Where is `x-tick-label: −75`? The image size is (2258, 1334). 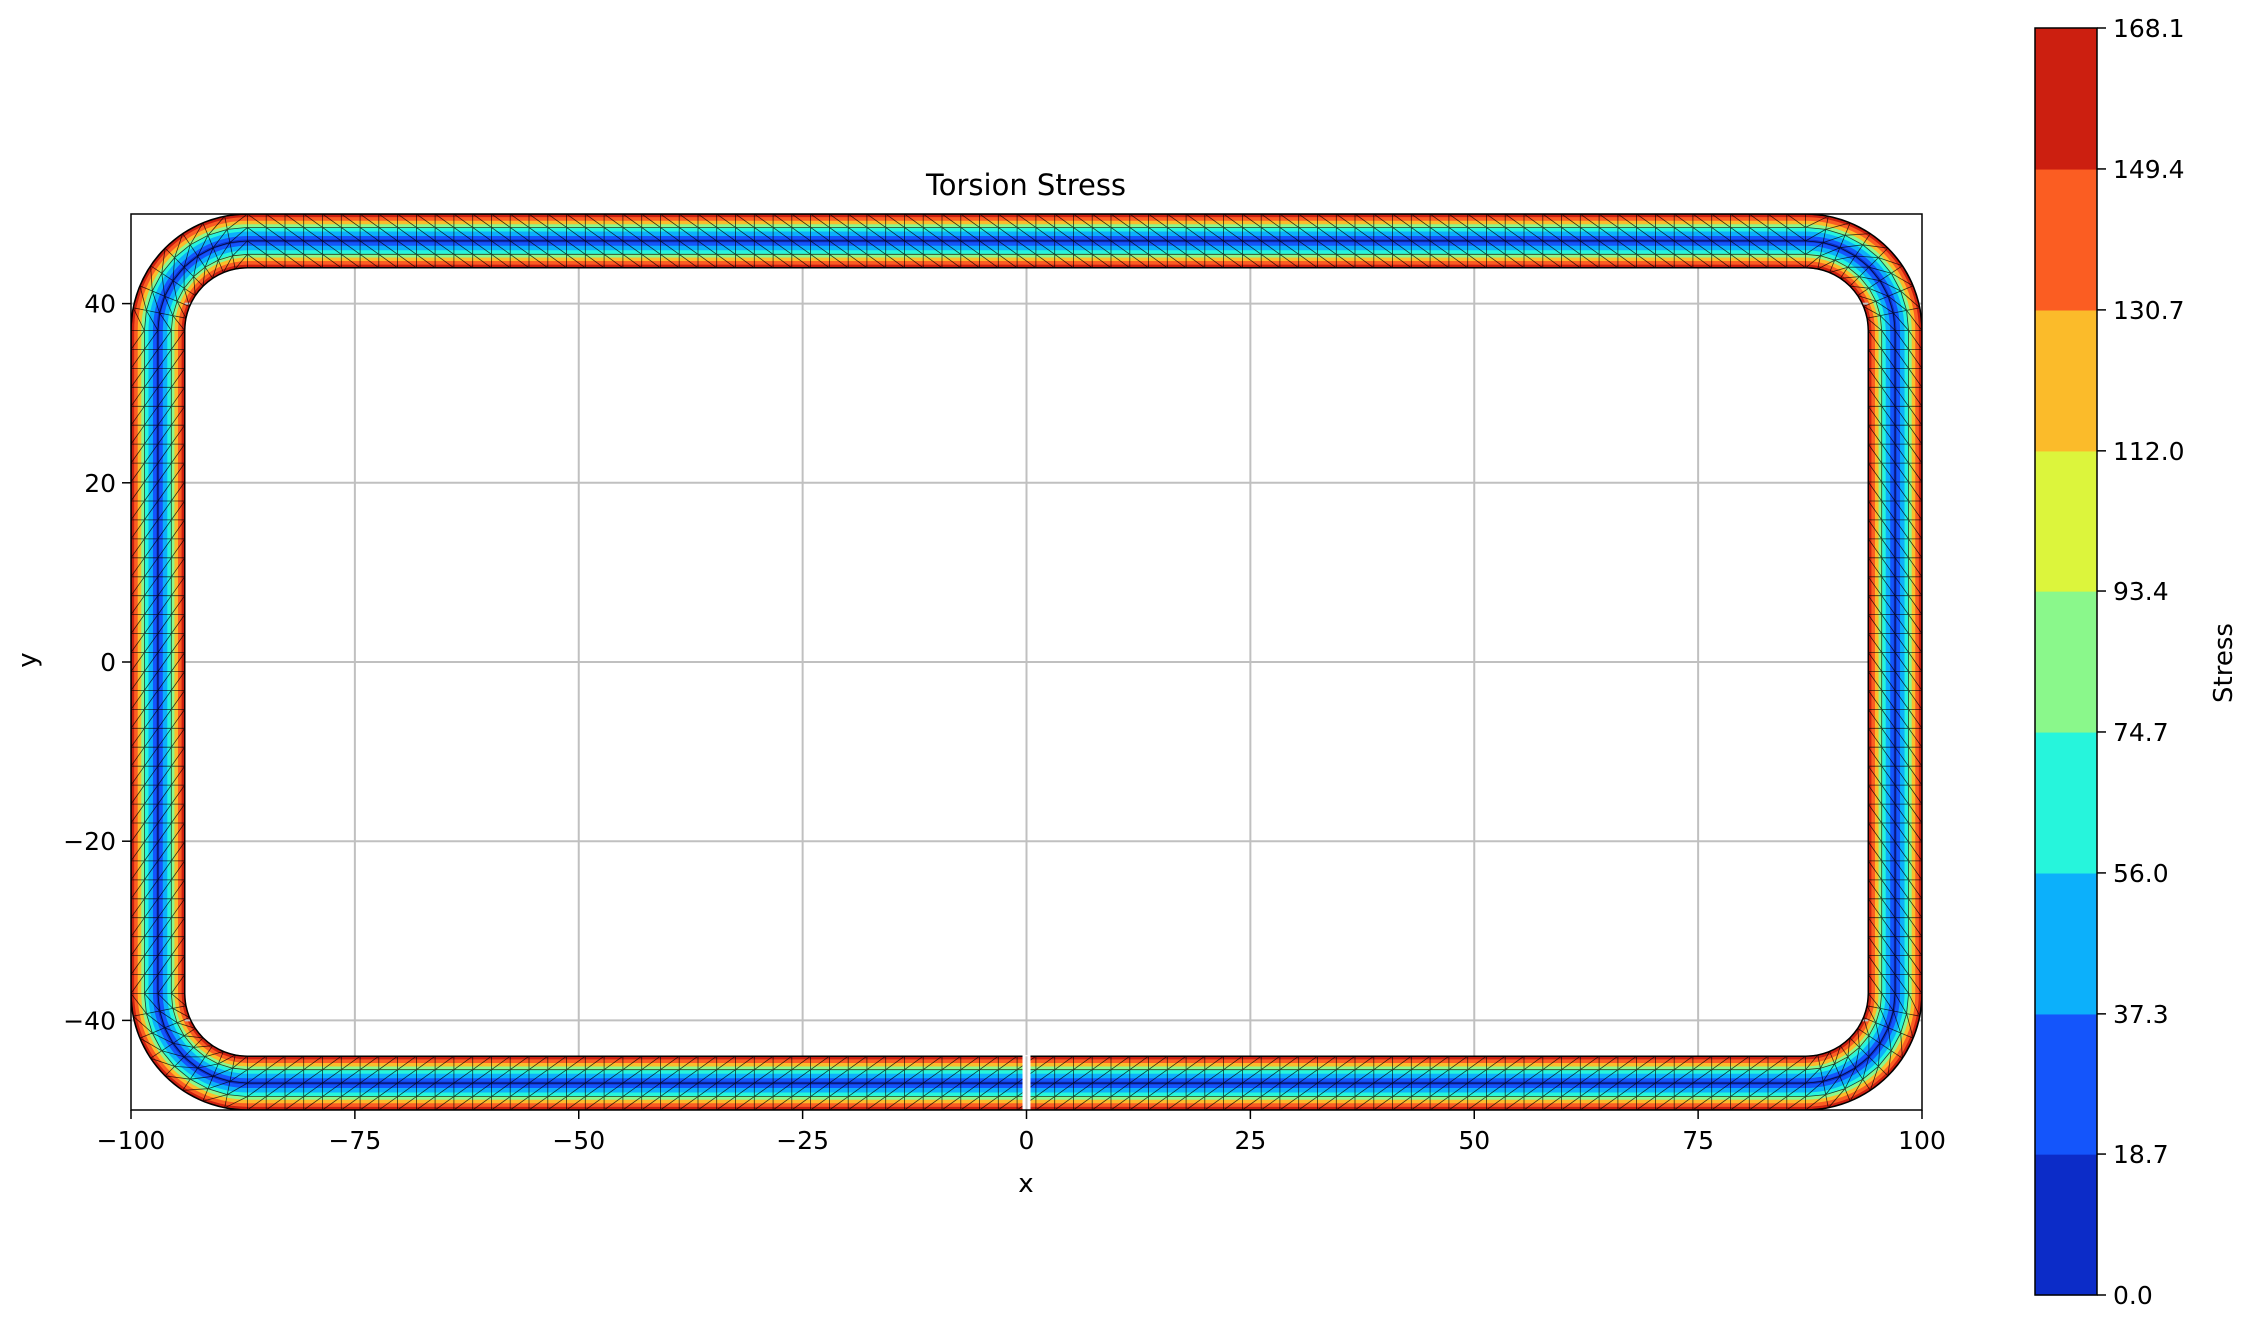
x-tick-label: −75 is located at coordinates (354, 1140).